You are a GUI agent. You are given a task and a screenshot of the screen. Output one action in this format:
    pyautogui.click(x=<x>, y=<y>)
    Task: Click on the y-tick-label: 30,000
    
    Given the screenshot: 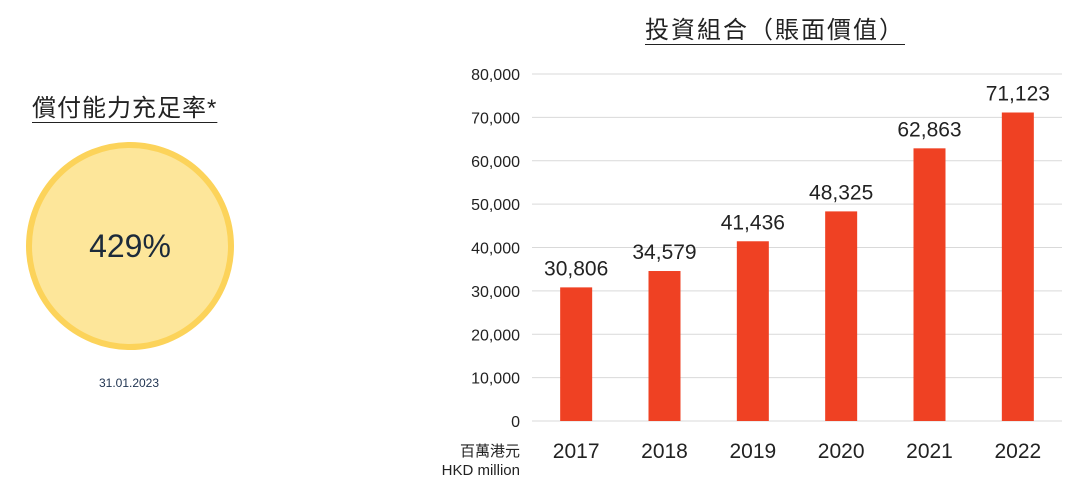 What is the action you would take?
    pyautogui.click(x=495, y=292)
    